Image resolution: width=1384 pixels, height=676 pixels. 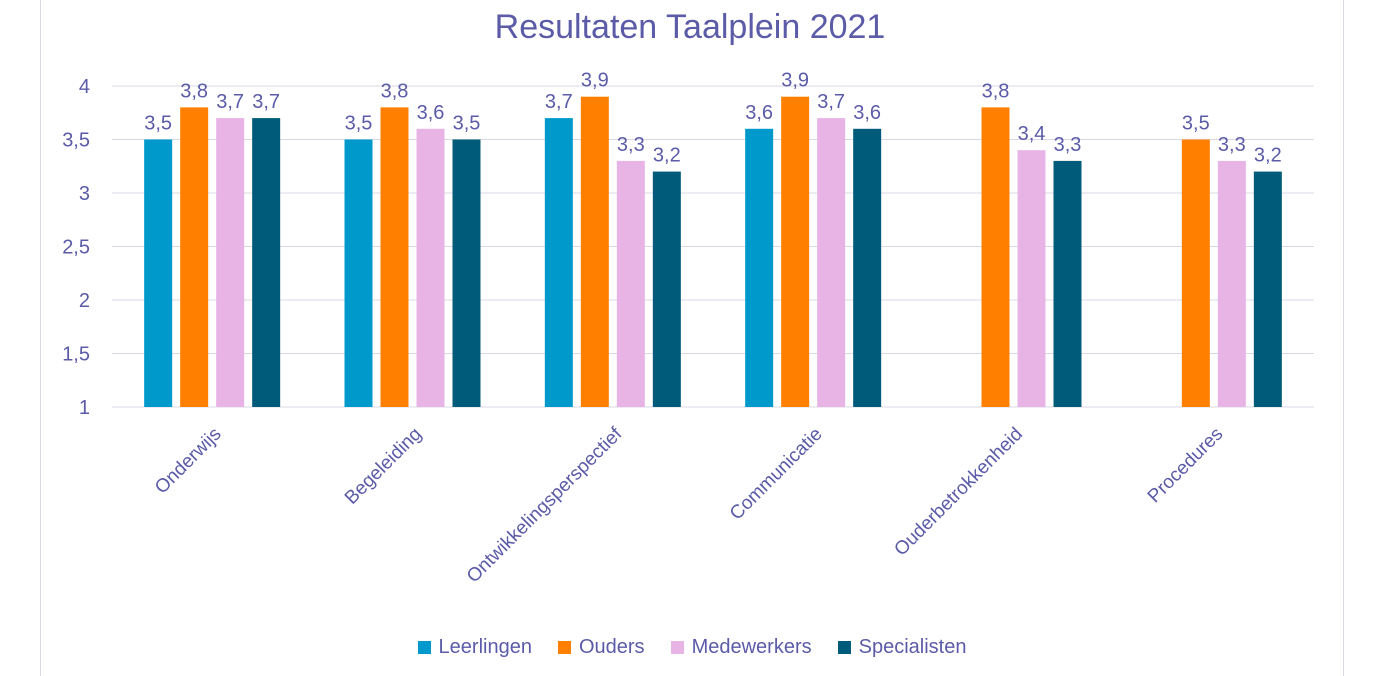 What do you see at coordinates (466, 273) in the screenshot?
I see `bar-specialisten-begeleiding` at bounding box center [466, 273].